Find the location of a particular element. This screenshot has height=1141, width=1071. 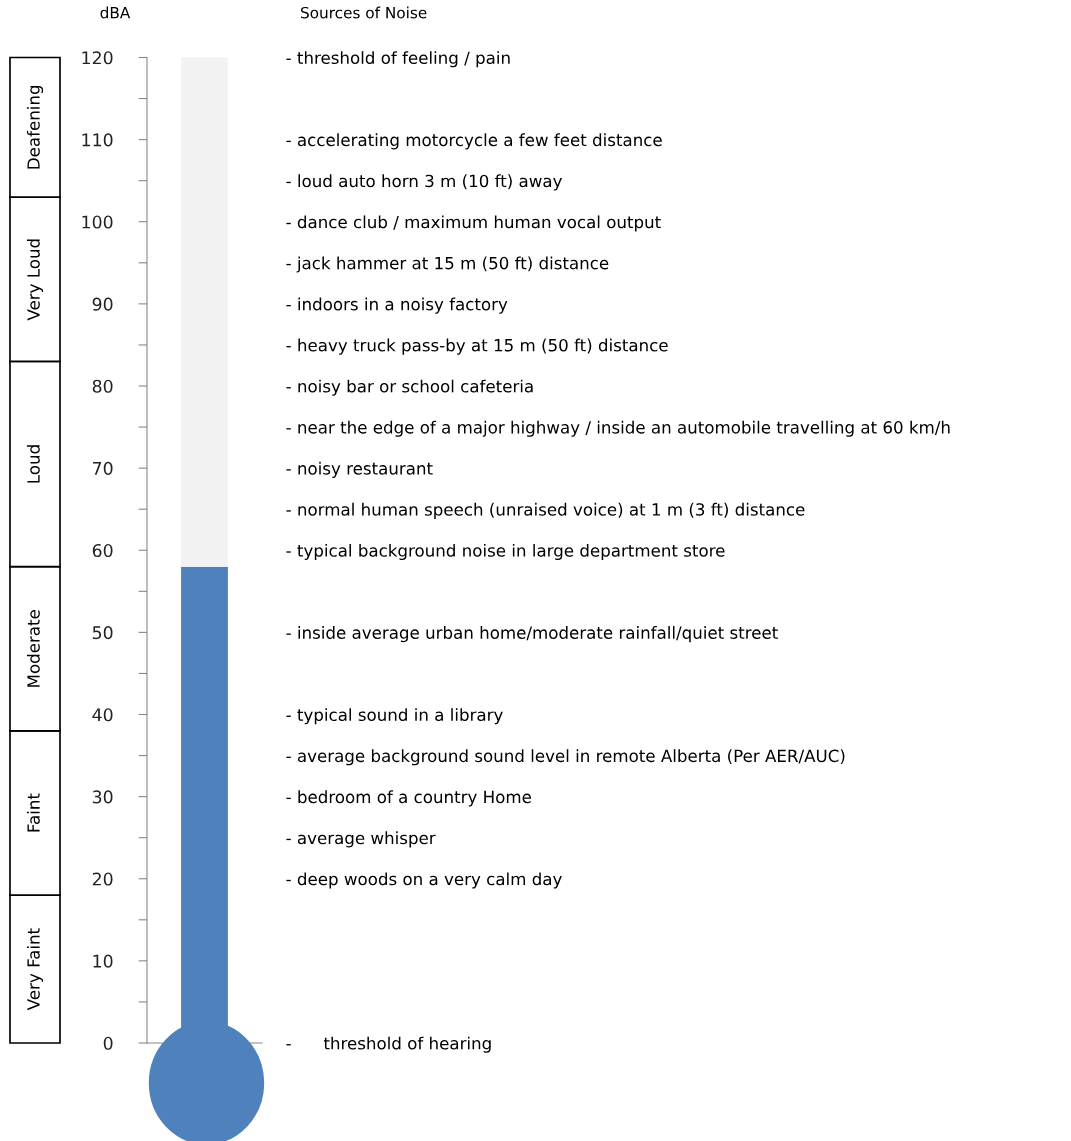

category-label: - heavy truck pass-by at 15 m (50 ft) distance is located at coordinates (477, 346).